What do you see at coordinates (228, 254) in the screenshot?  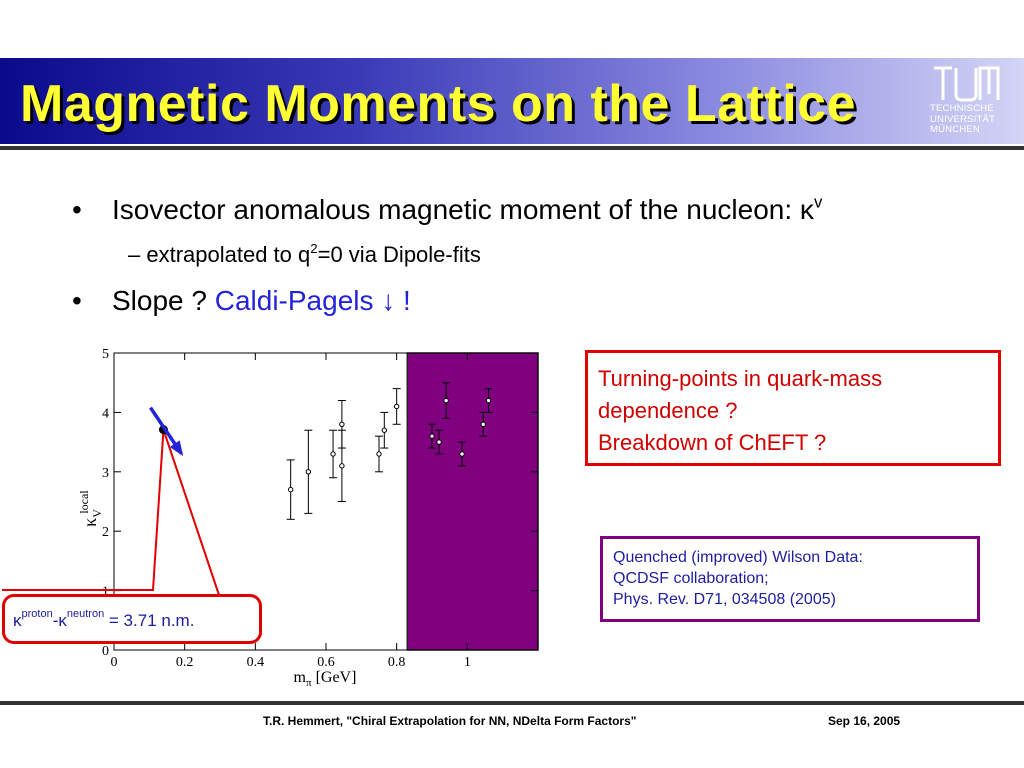 I see `sub-bullet-text: extrapolated to q` at bounding box center [228, 254].